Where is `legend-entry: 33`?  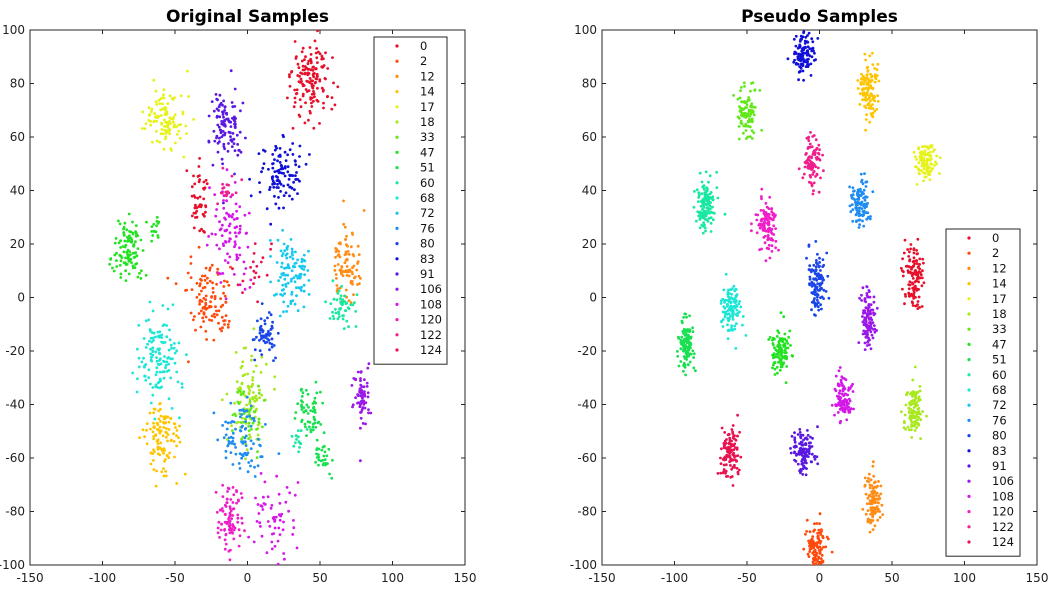
legend-entry: 33 is located at coordinates (999, 329).